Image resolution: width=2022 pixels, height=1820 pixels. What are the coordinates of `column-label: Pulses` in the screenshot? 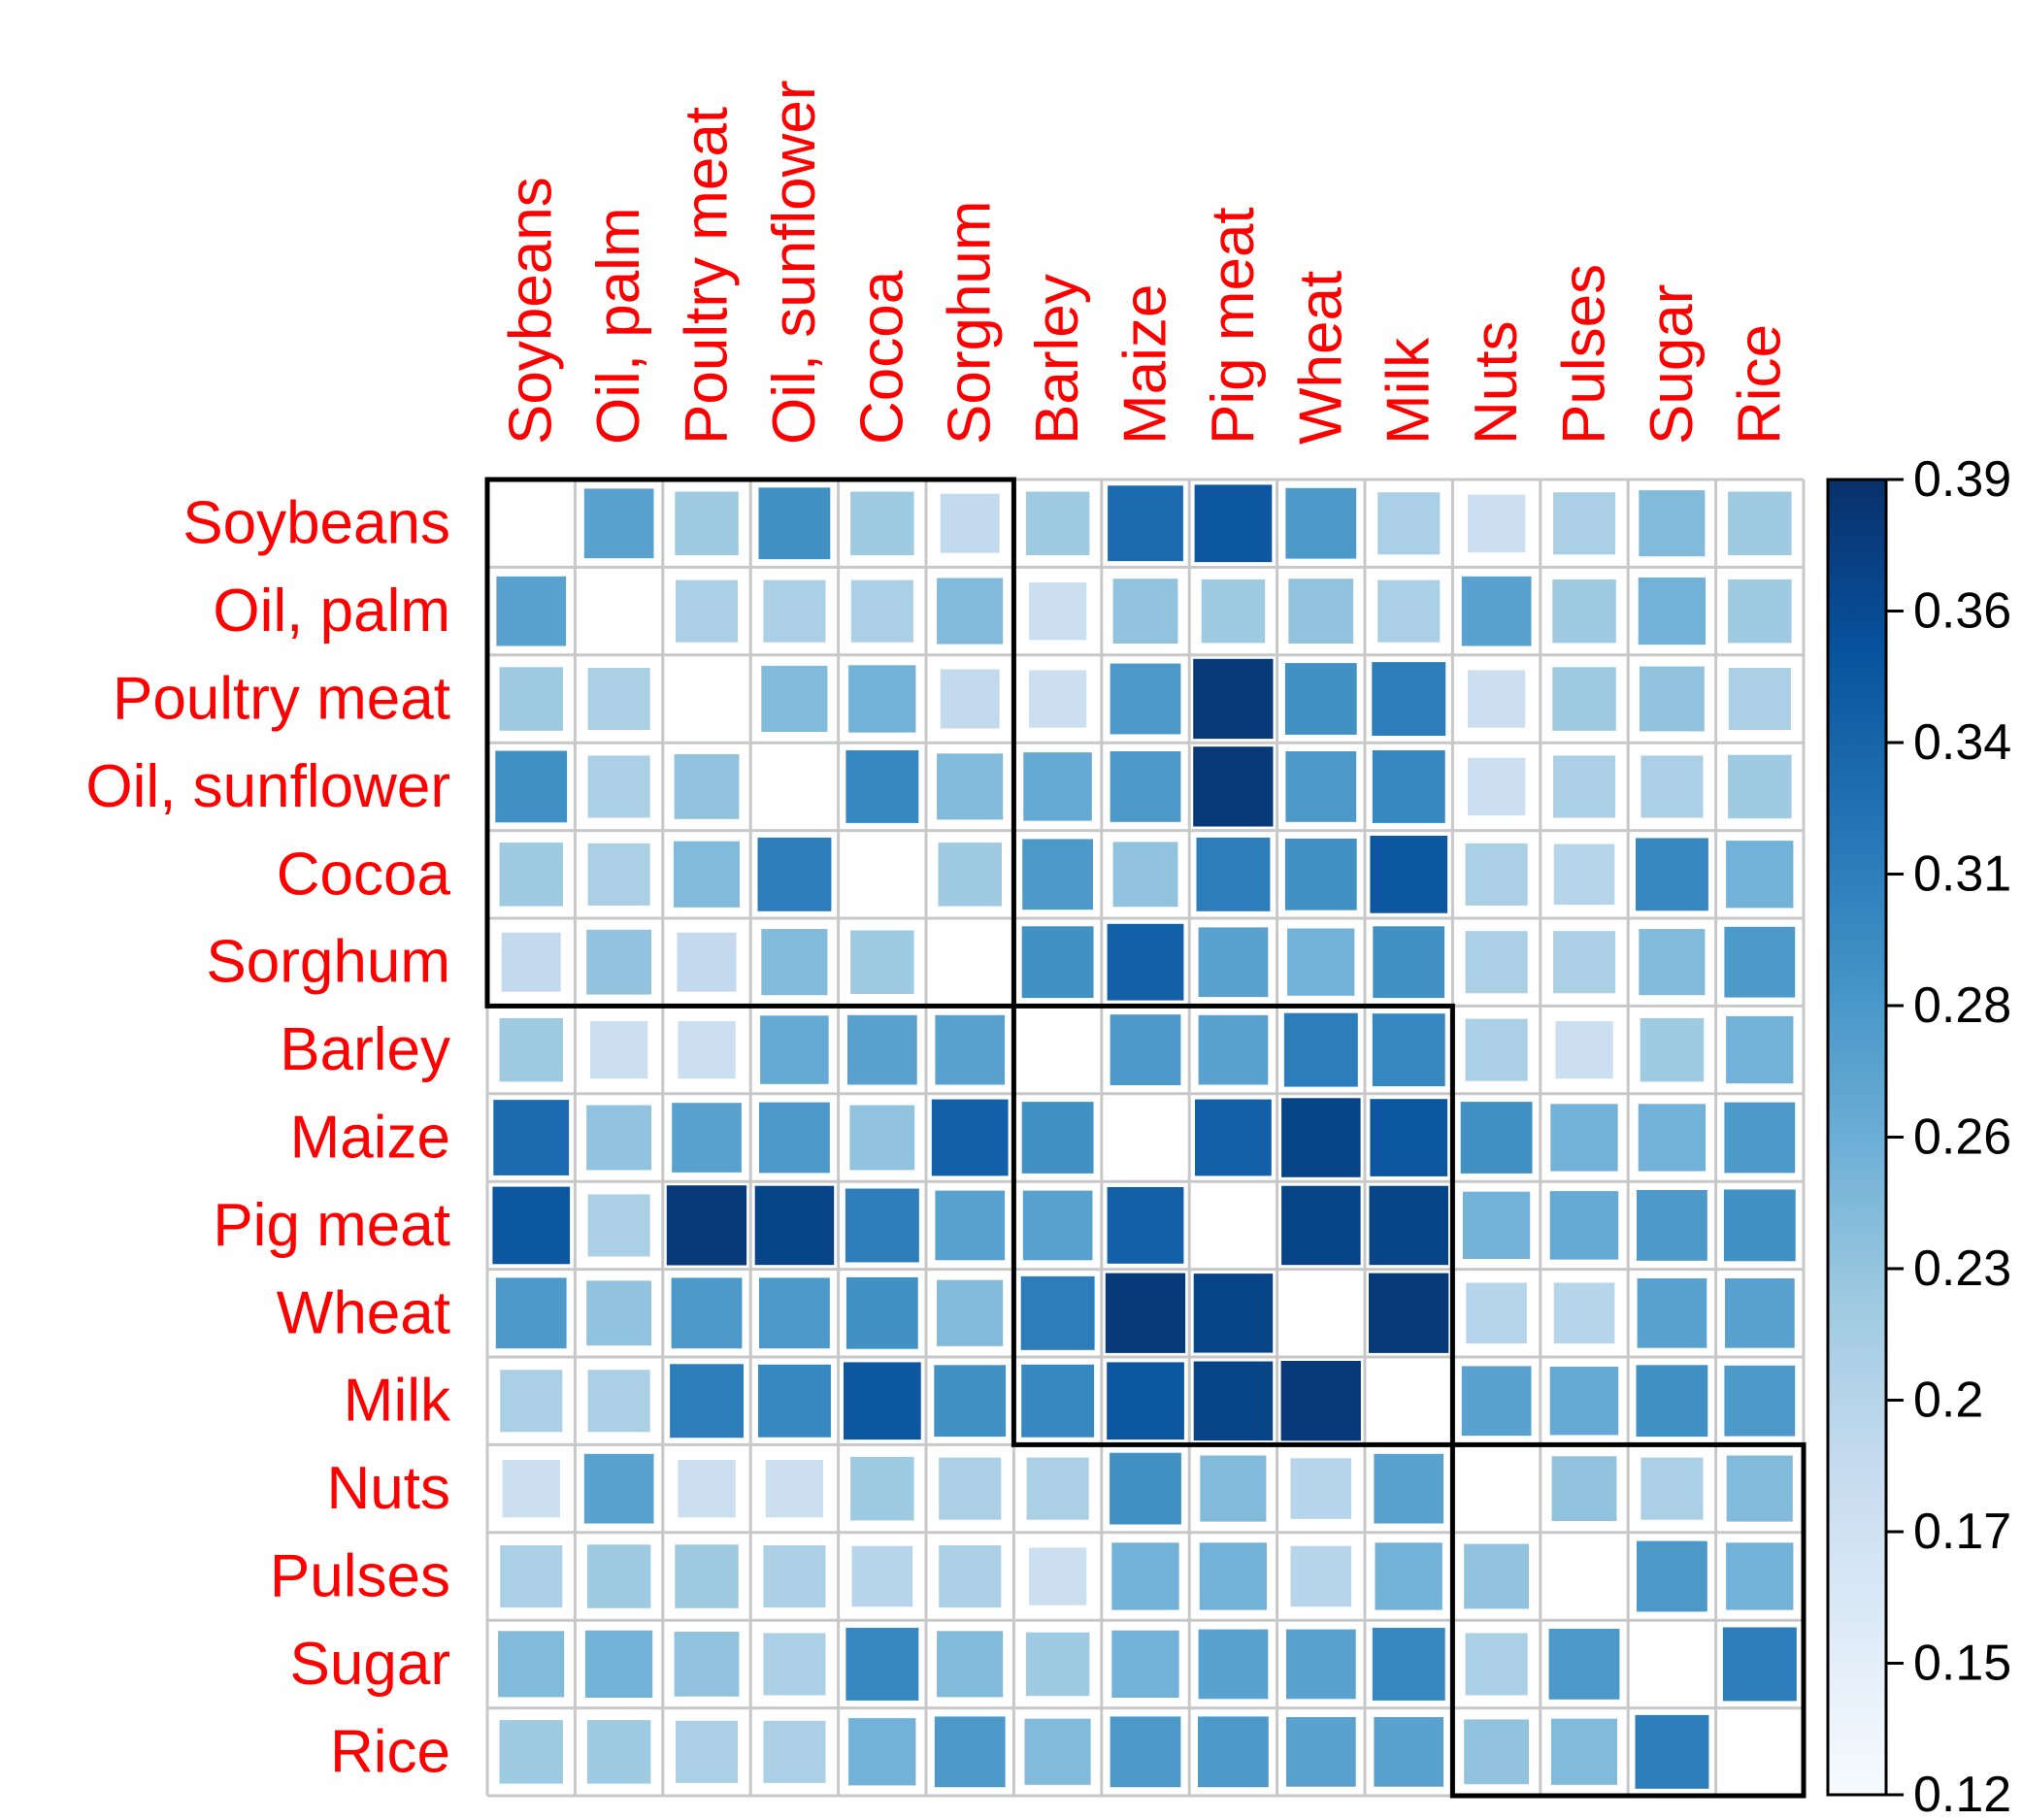 It's located at (1584, 354).